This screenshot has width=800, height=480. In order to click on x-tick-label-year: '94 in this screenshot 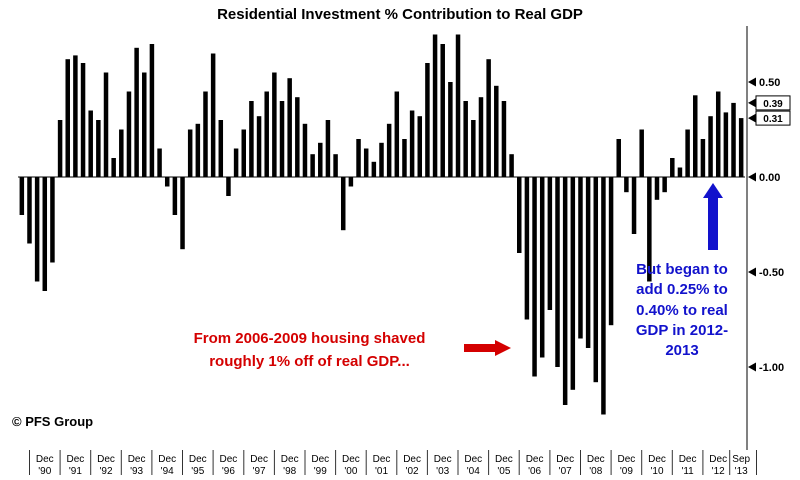, I will do `click(167, 471)`.